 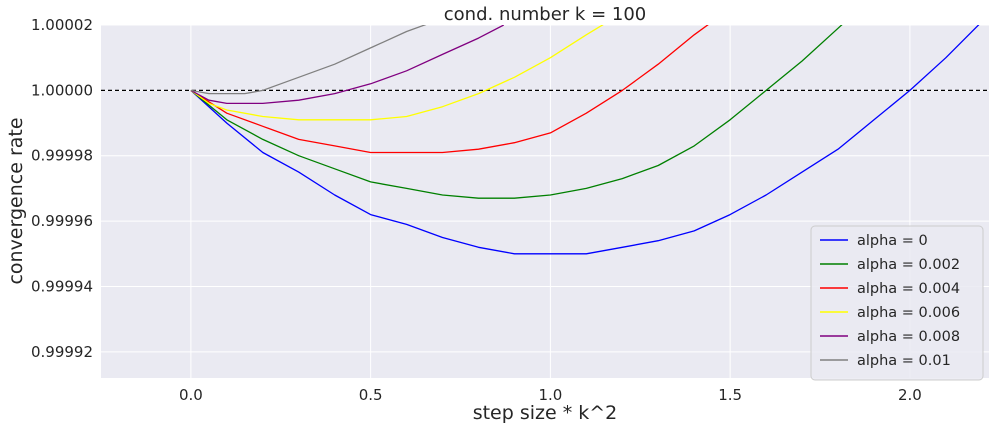 I want to click on legend-entry-label: alpha = 0.008, so click(x=908, y=337).